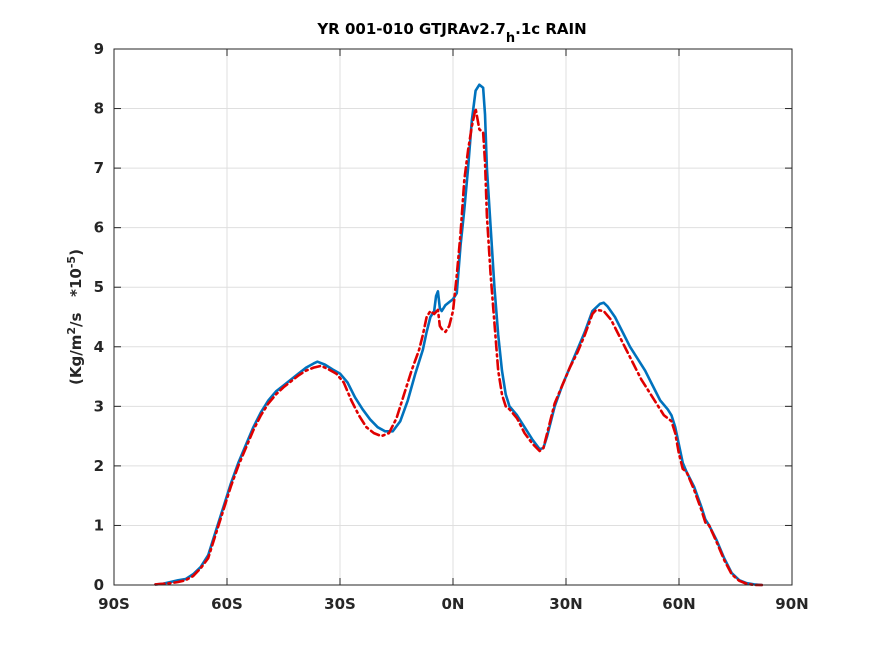 The width and height of the screenshot is (875, 656). What do you see at coordinates (99, 525) in the screenshot?
I see `y-tick-label: 1` at bounding box center [99, 525].